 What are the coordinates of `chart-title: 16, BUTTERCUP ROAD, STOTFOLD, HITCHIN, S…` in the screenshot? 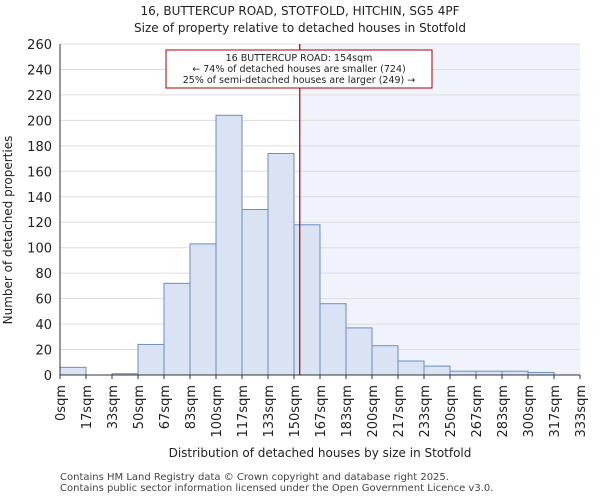 It's located at (299, 11).